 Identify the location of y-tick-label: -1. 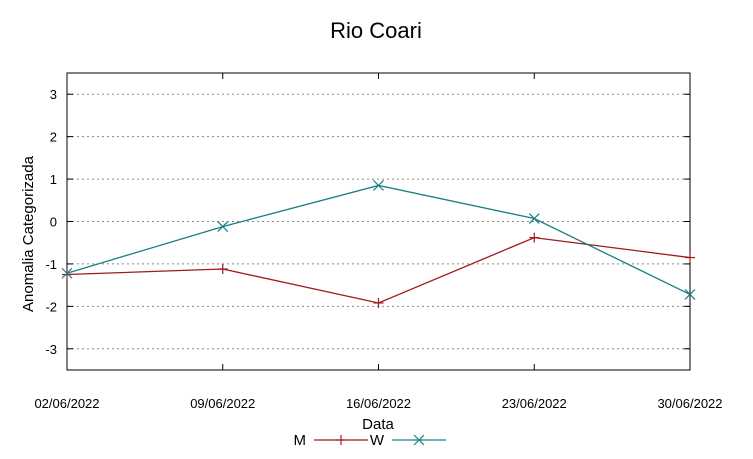
(51, 264).